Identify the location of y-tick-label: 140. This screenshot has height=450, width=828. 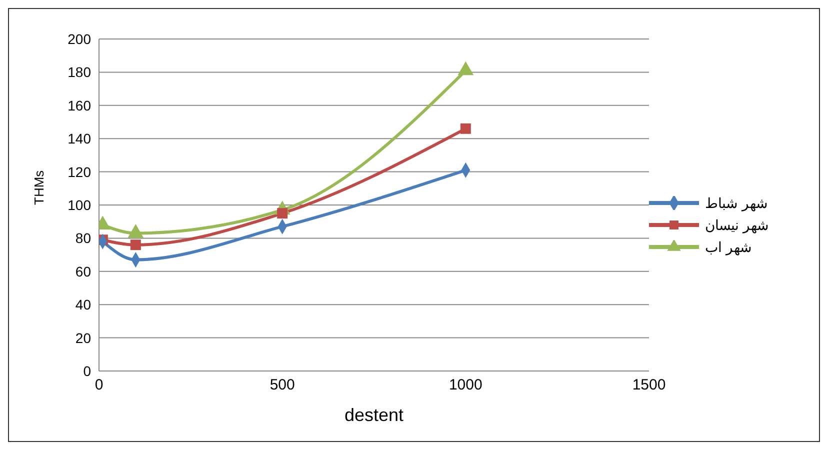
(80, 138).